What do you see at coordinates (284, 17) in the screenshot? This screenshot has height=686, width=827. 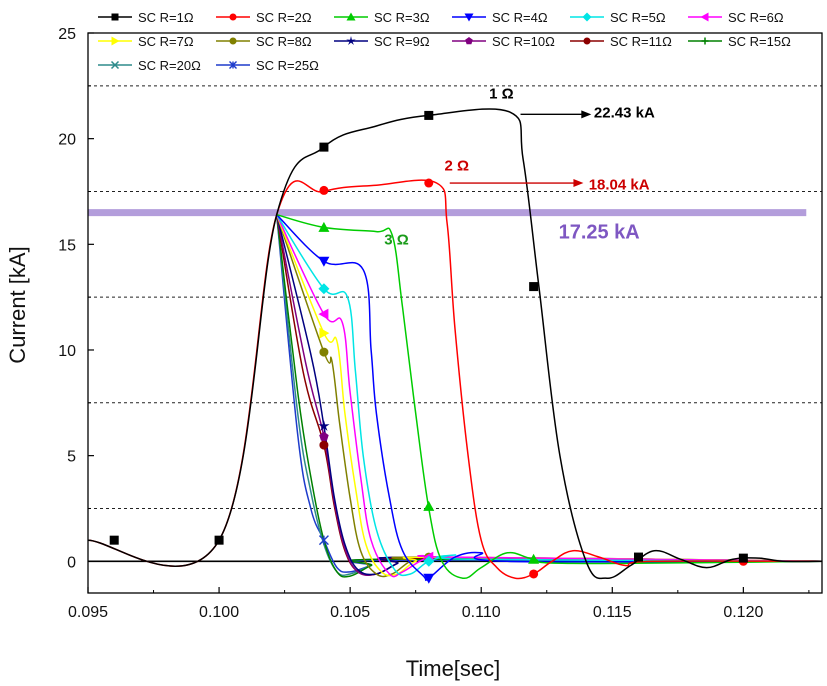 I see `legend-label: SC R=2Ω` at bounding box center [284, 17].